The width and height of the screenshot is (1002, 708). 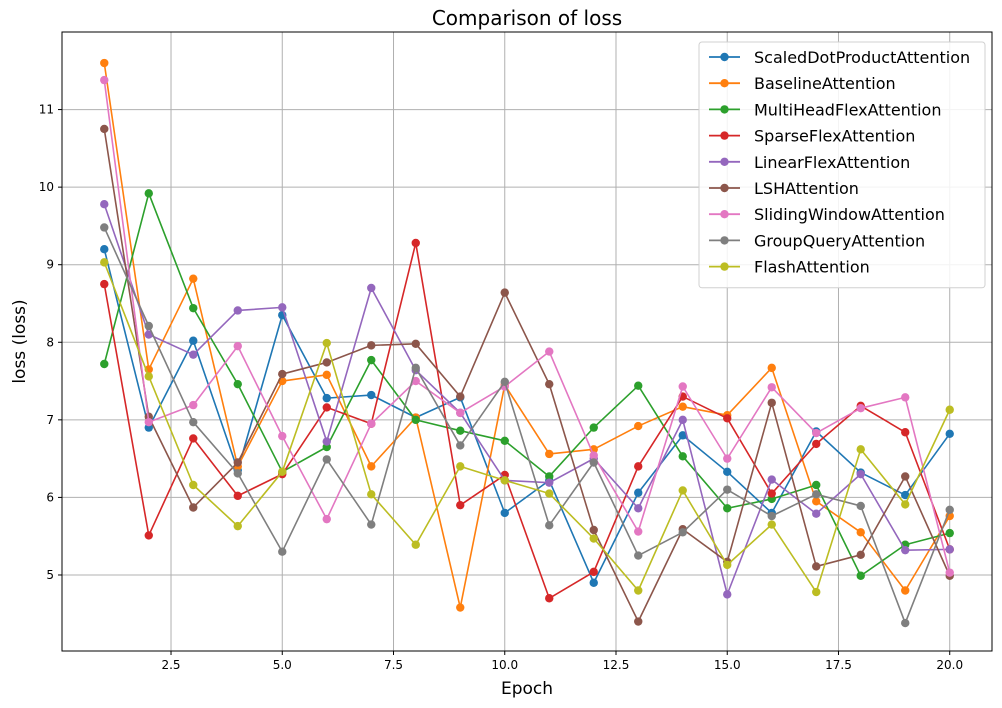 What do you see at coordinates (825, 83) in the screenshot?
I see `legend-label: BaselineAttention` at bounding box center [825, 83].